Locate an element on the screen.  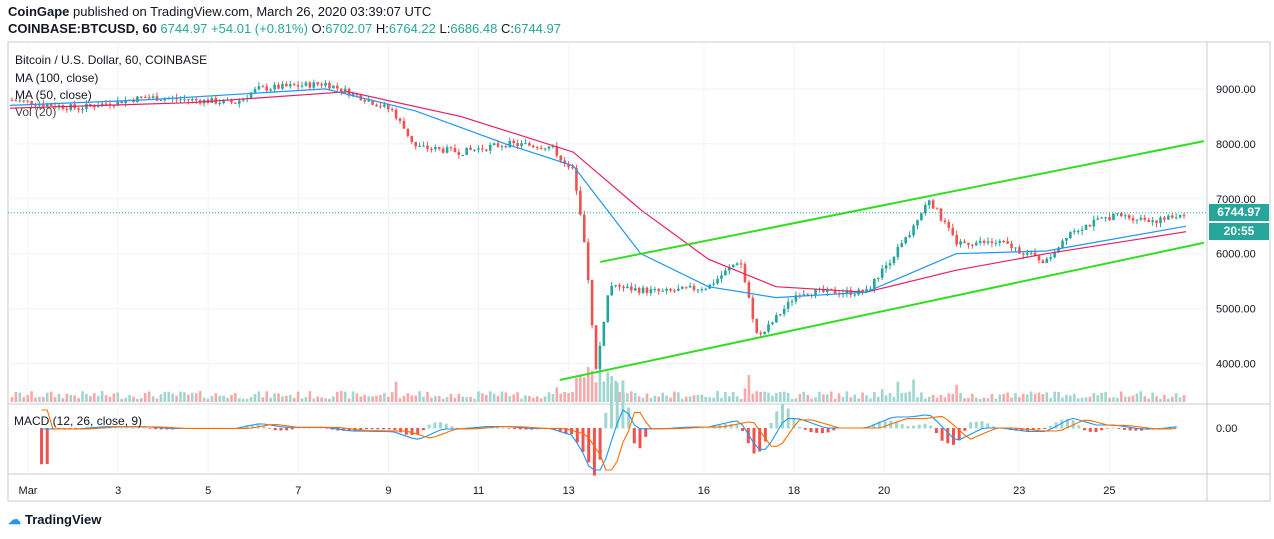
legend-ma100: MA (100, close) is located at coordinates (57, 78).